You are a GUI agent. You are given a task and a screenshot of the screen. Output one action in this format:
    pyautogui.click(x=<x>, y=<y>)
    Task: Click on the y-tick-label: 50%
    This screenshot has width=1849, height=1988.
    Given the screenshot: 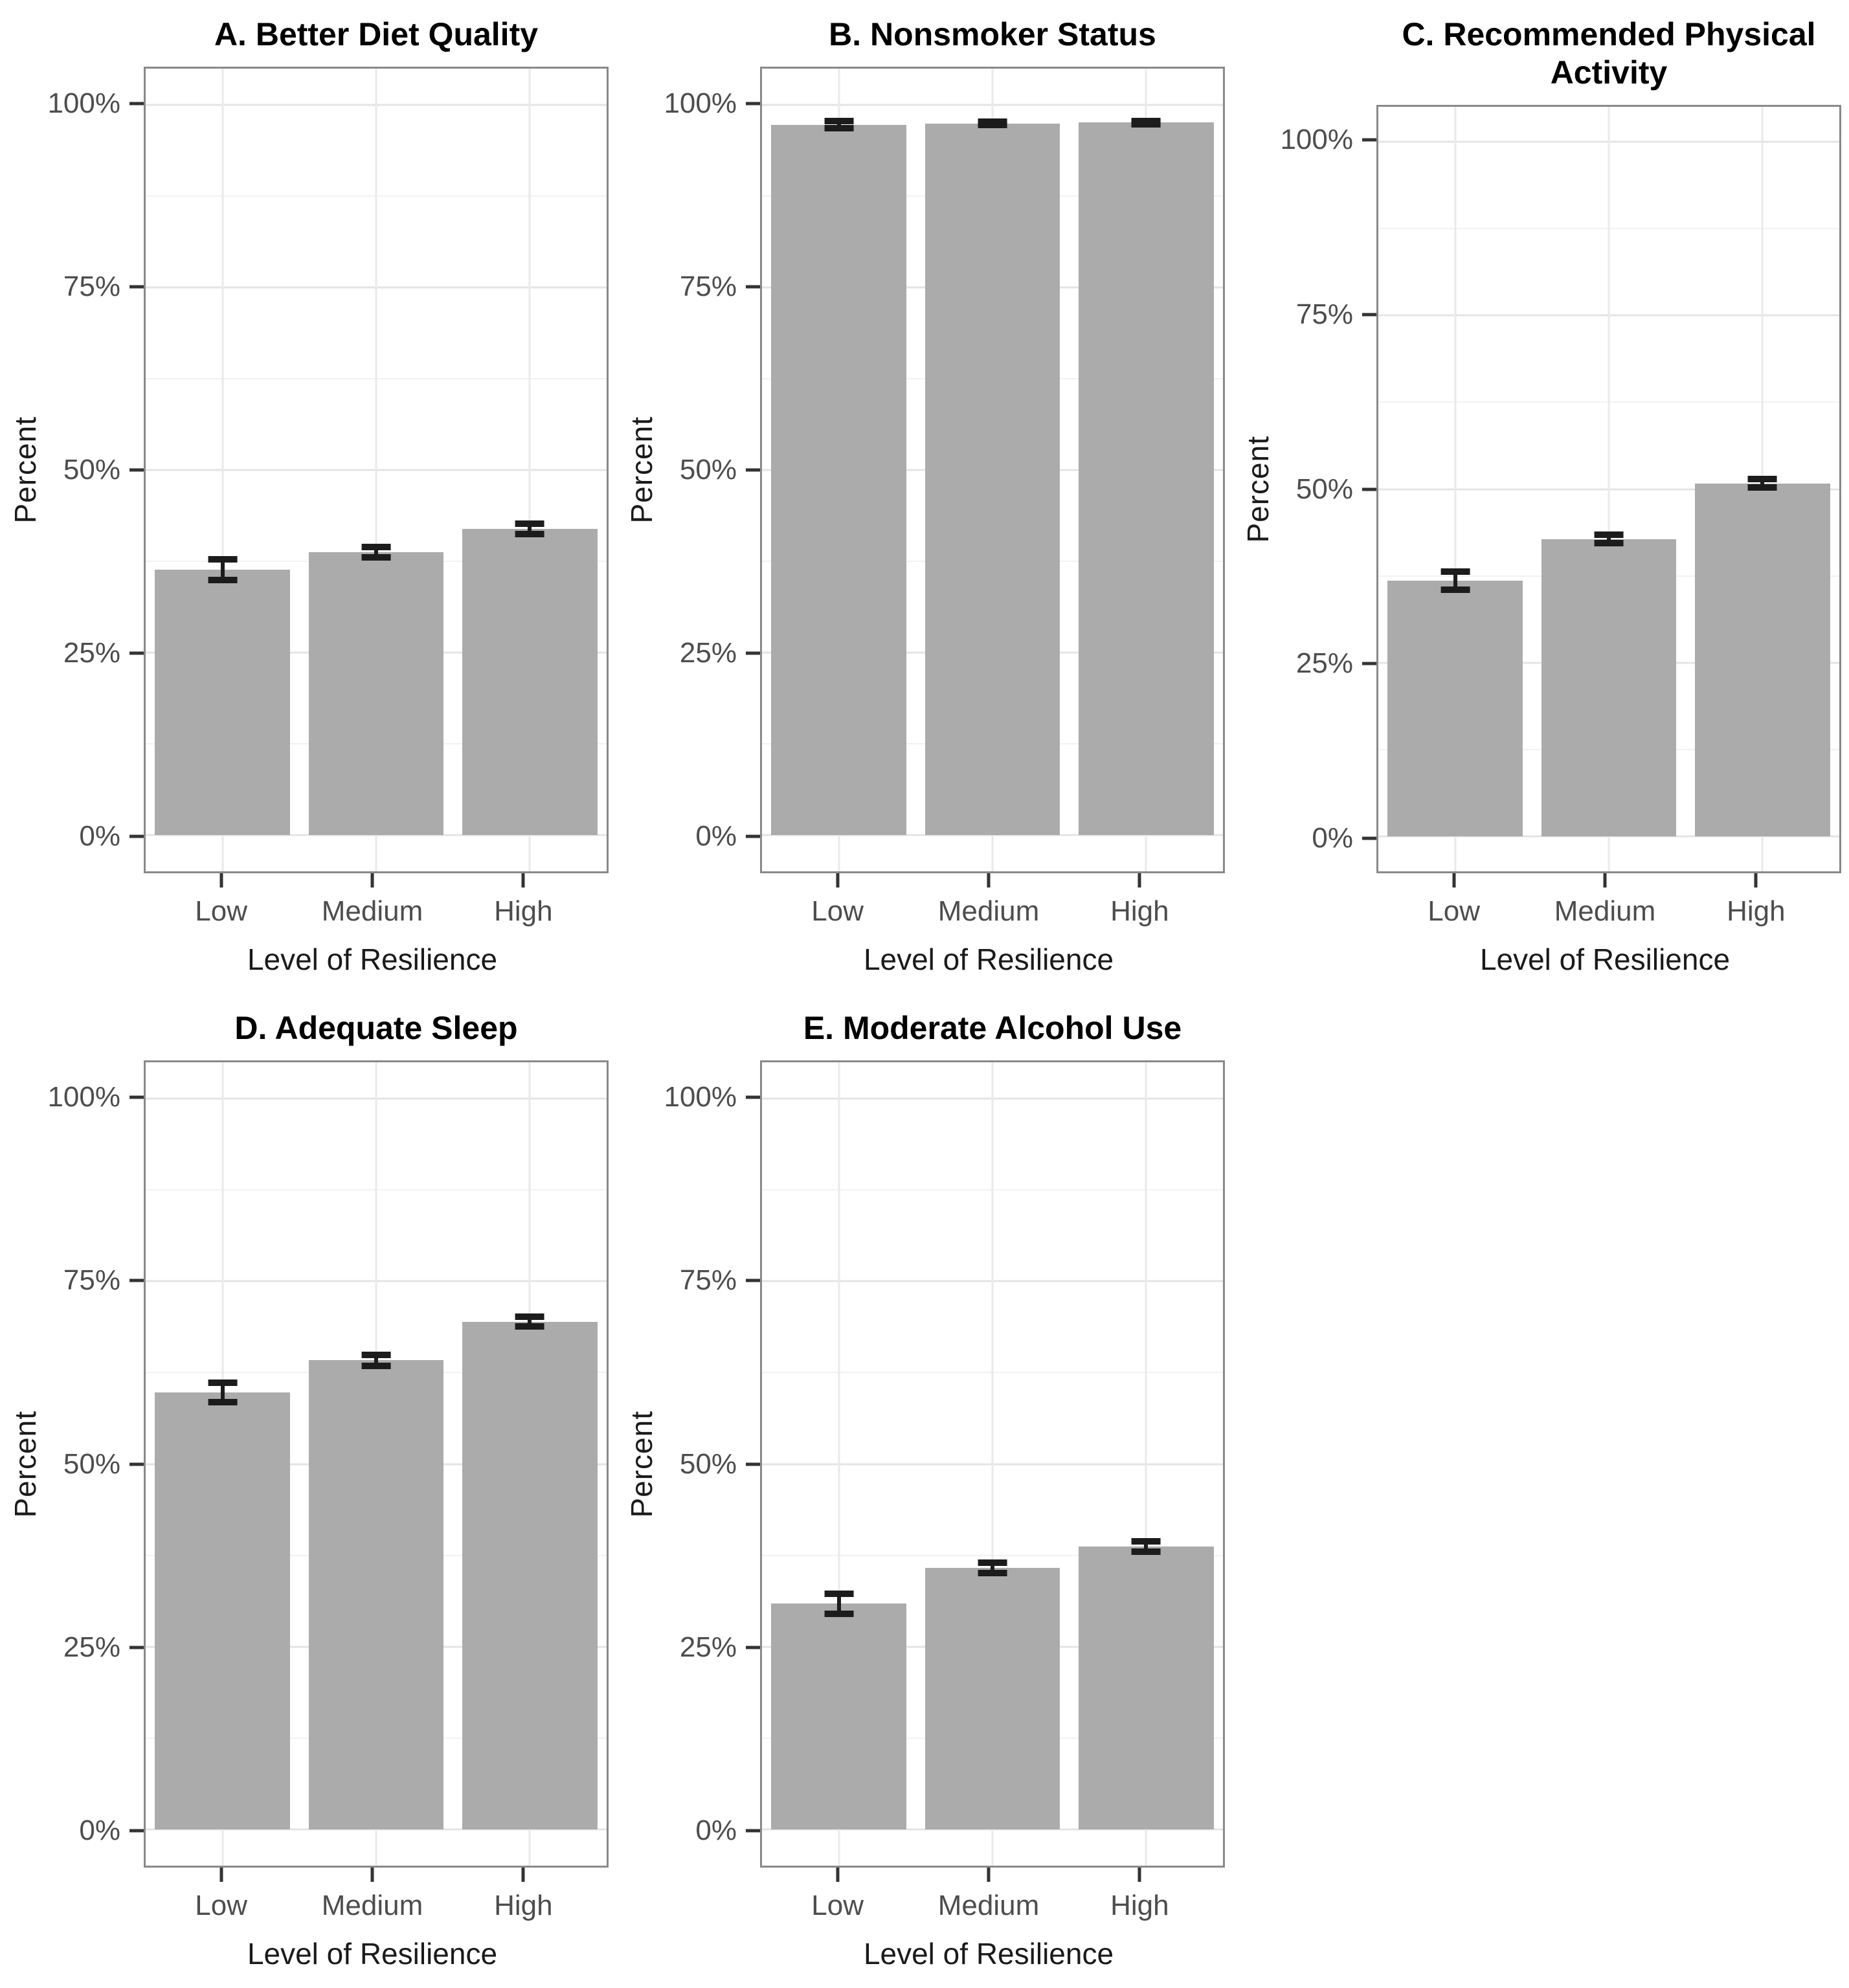 What is the action you would take?
    pyautogui.click(x=708, y=1463)
    